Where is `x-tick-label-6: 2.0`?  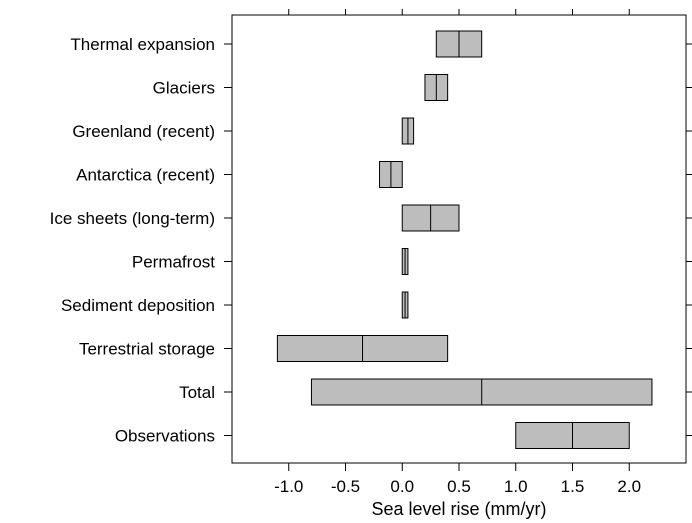
x-tick-label-6: 2.0 is located at coordinates (629, 486).